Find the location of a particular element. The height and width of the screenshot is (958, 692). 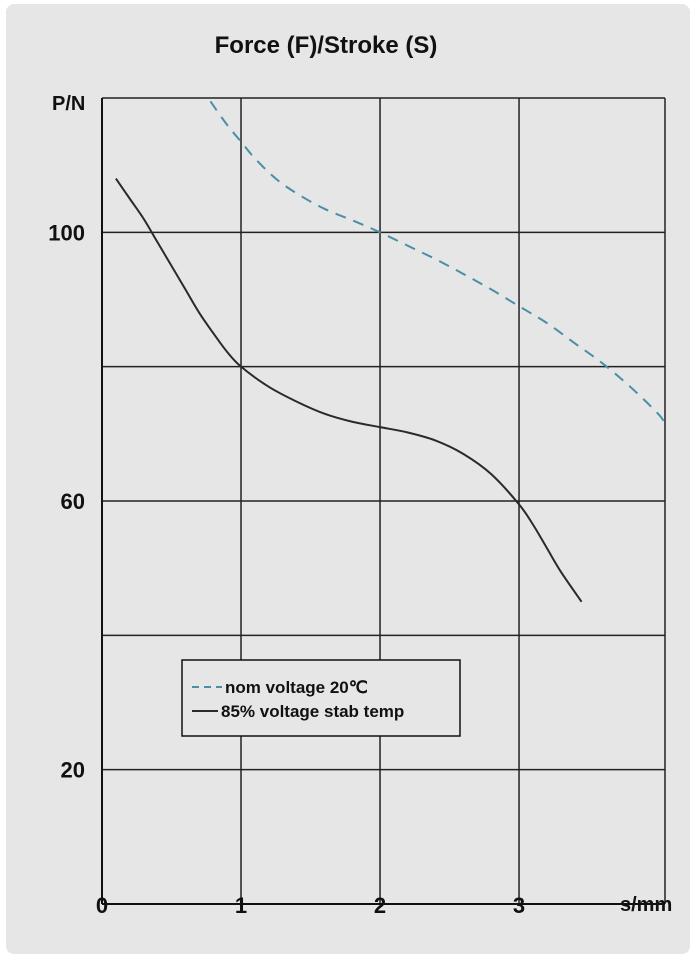

legend: nom voltage 20℃ 85% voltage stab temp is located at coordinates (321, 698).